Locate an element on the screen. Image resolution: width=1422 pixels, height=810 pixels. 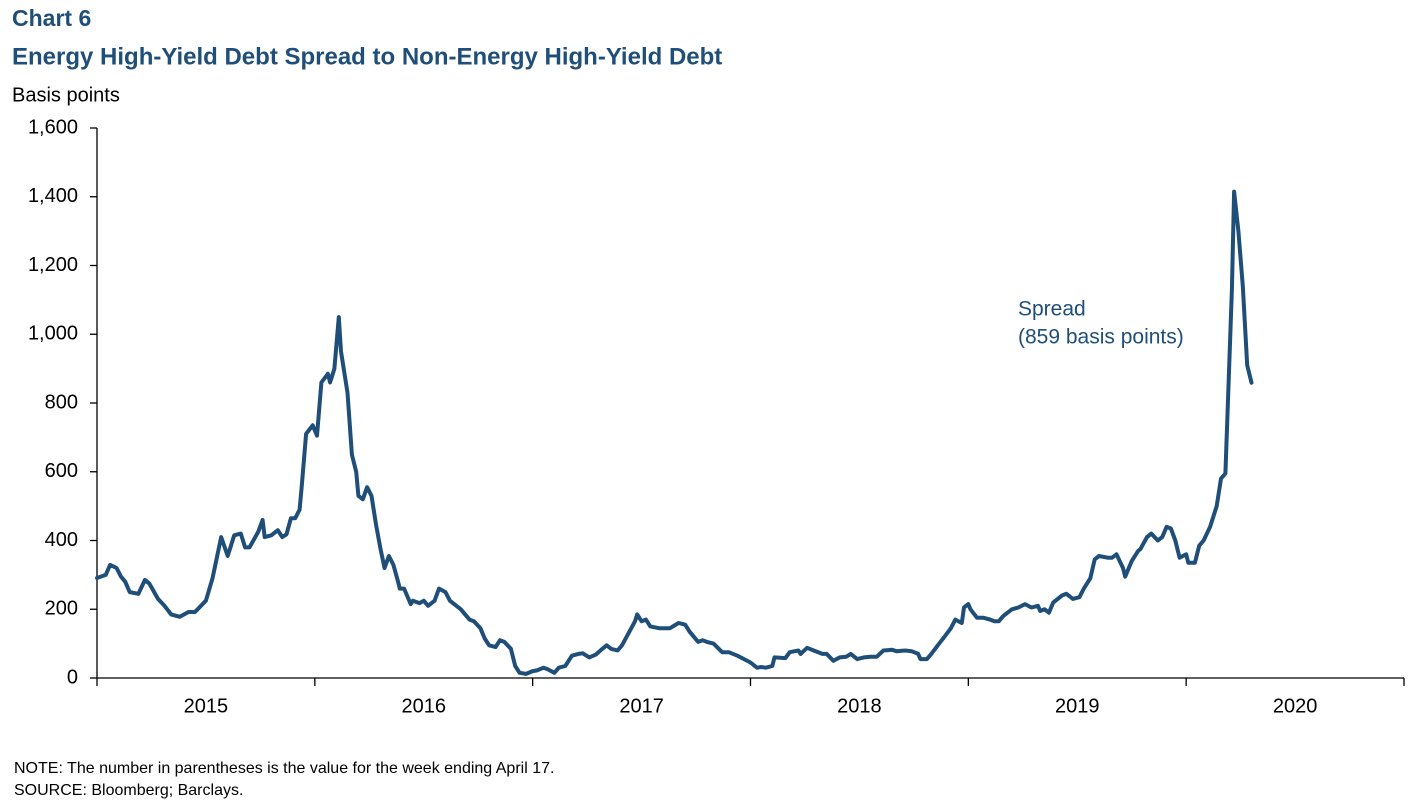
y-tick-label: 1,400 is located at coordinates (53, 196).